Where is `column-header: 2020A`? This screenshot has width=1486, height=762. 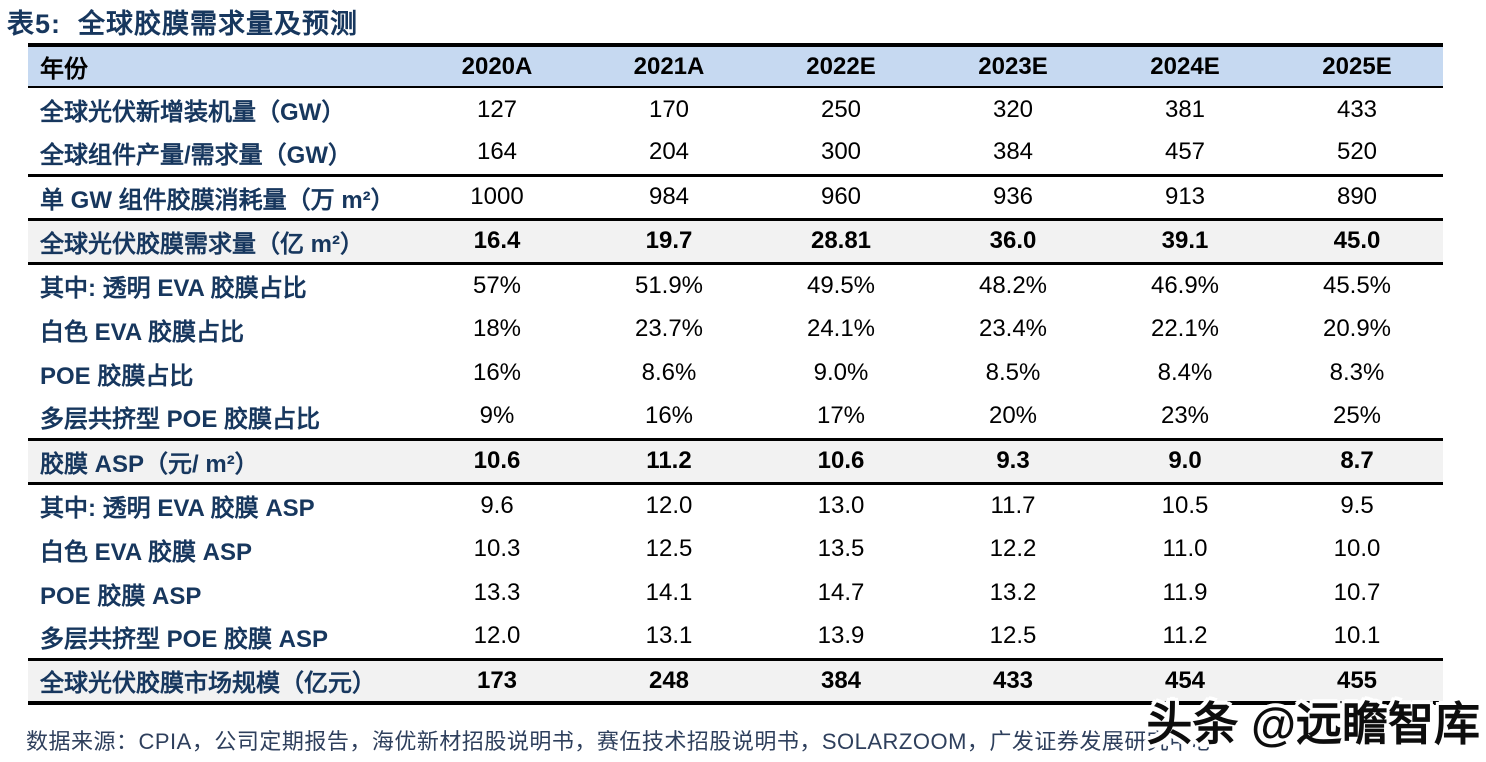
column-header: 2020A is located at coordinates (497, 66).